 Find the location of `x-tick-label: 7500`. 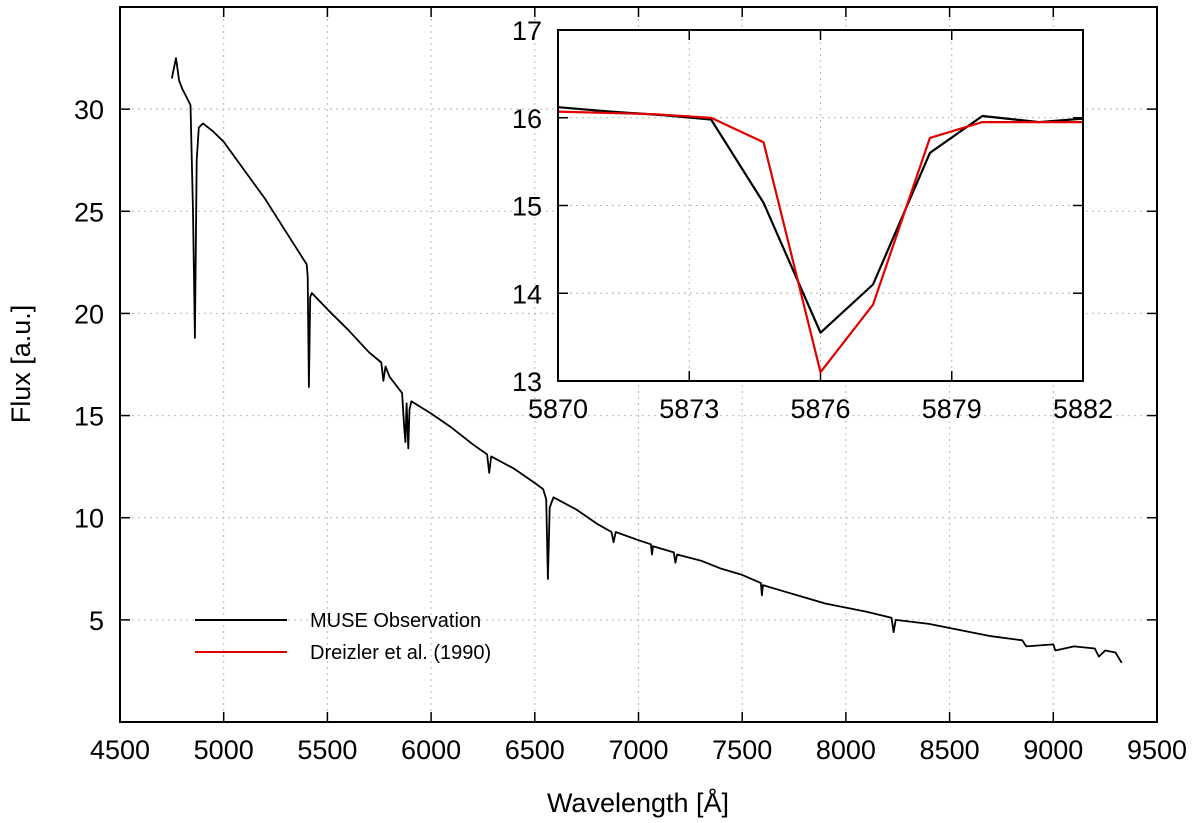

x-tick-label: 7500 is located at coordinates (742, 750).